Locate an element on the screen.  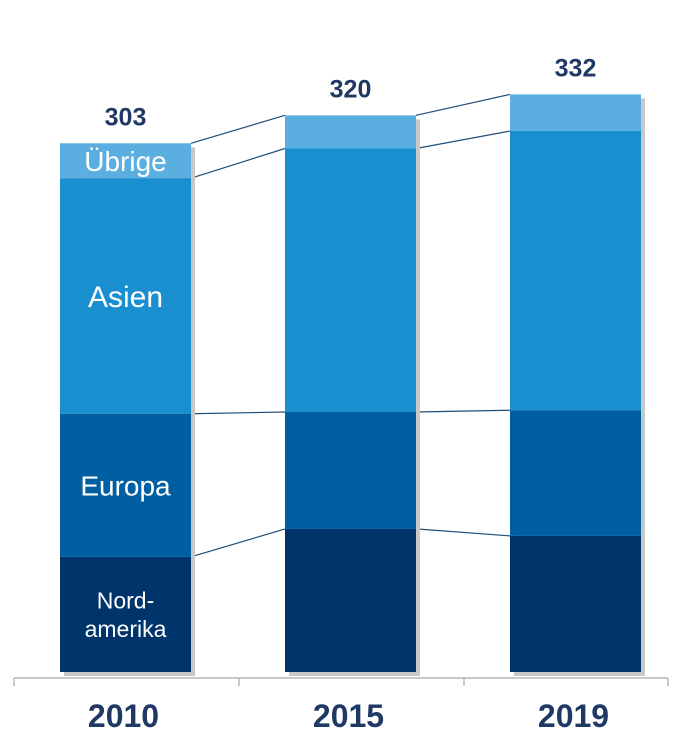
segment-label-nordamerika: Nord-amerika is located at coordinates (126, 614).